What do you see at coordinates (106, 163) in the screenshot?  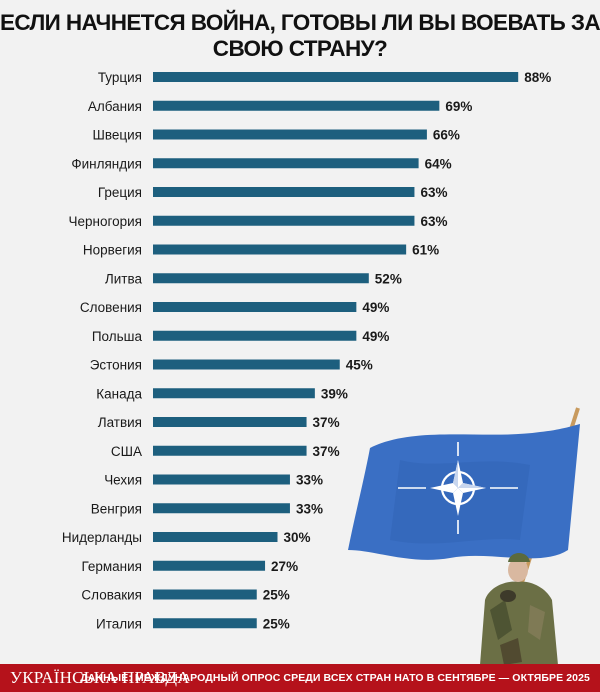 I see `category-label: Финляндия` at bounding box center [106, 163].